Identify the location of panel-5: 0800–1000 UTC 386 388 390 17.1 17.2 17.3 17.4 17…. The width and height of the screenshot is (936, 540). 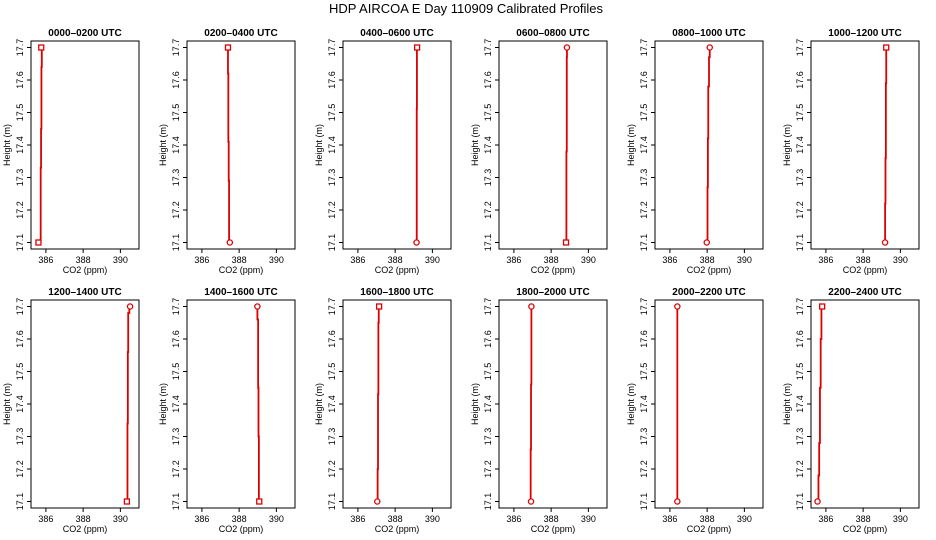
(695, 151).